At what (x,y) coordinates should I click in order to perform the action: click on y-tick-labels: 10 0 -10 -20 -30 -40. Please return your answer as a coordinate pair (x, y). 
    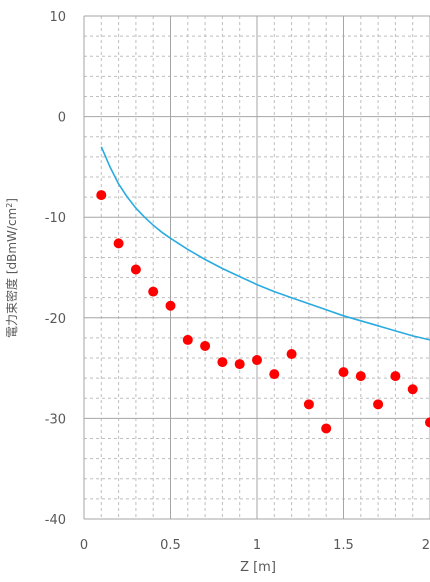
    Looking at the image, I should click on (55, 269).